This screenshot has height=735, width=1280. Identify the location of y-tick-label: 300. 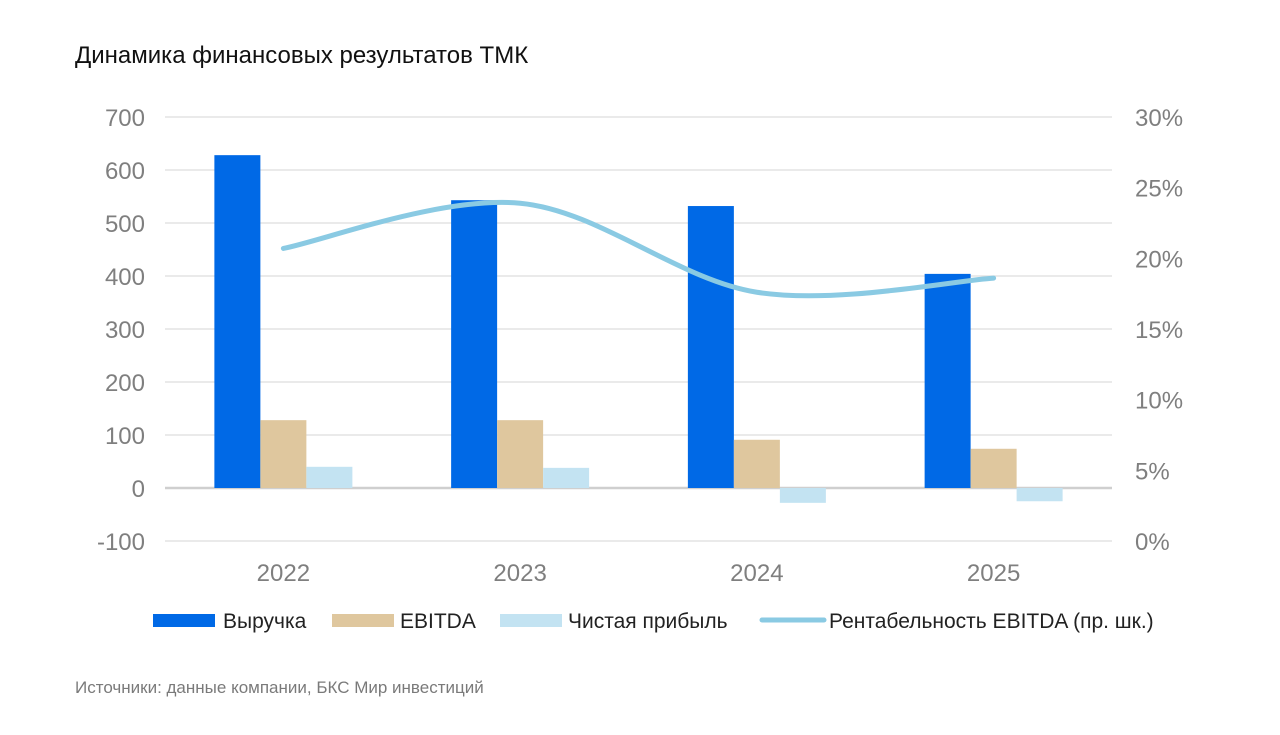
(125, 330).